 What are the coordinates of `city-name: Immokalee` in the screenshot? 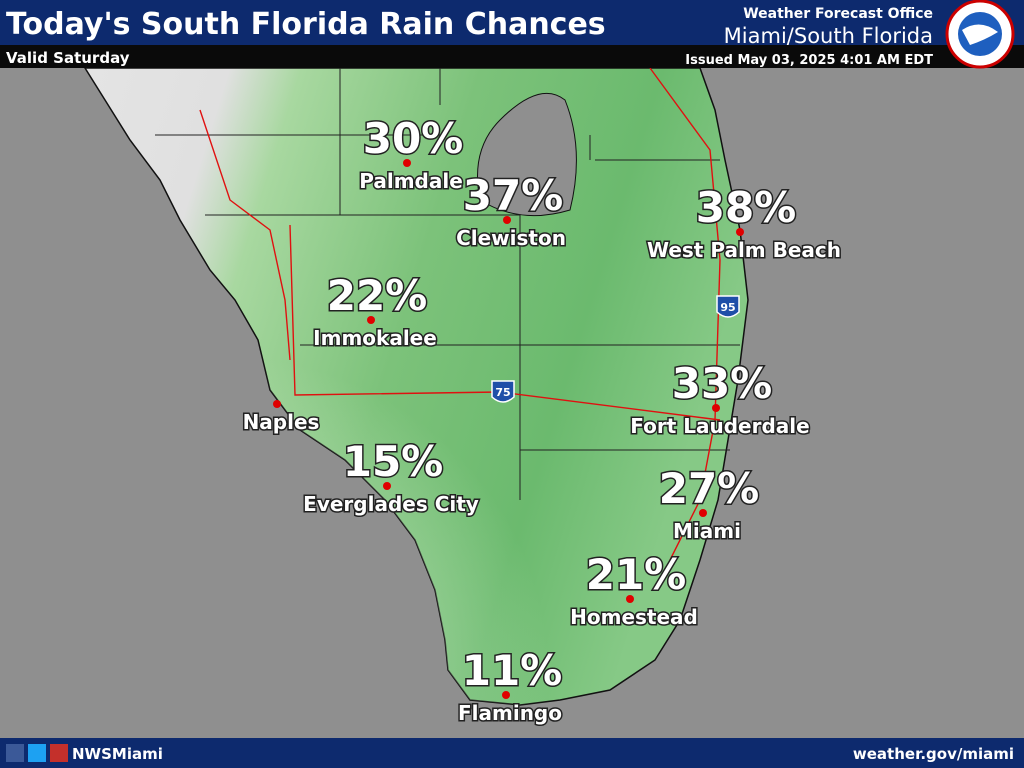 It's located at (375, 338).